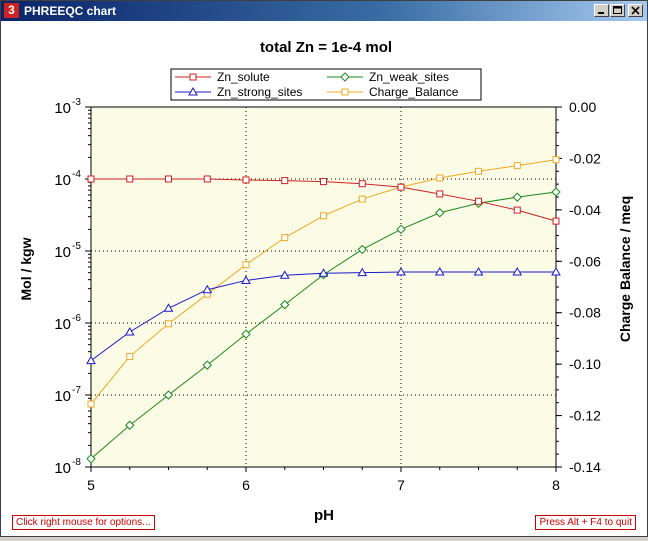  Describe the element at coordinates (26, 268) in the screenshot. I see `y-axis-label: Mol / kgw` at that location.